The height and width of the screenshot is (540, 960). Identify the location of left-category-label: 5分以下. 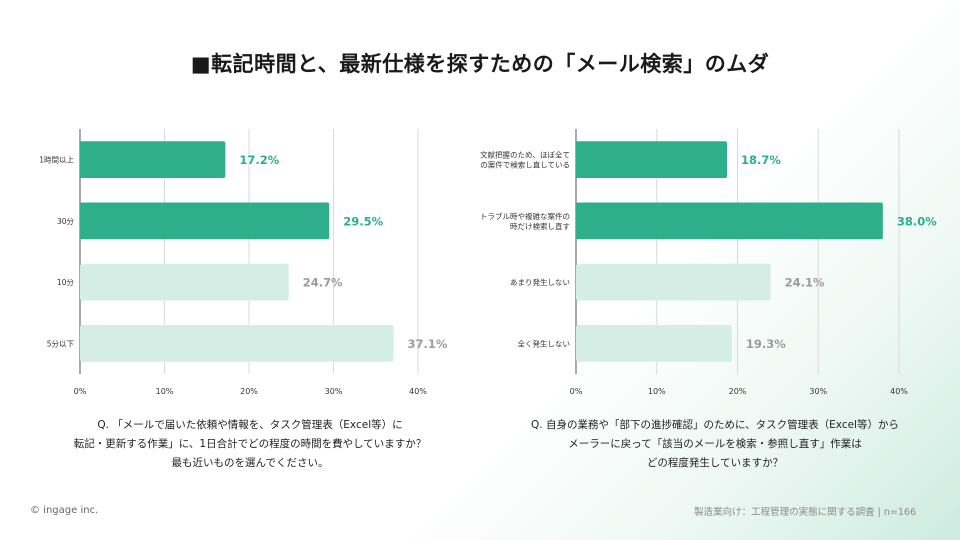
(61, 343).